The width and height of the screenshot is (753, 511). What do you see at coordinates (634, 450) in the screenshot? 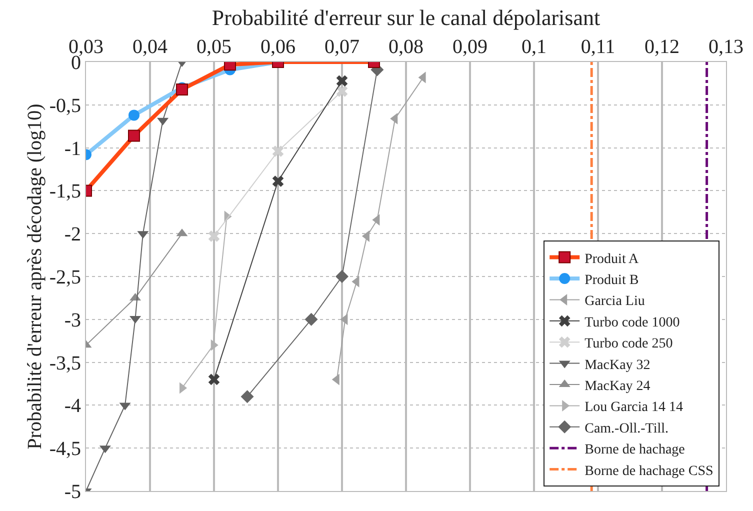
I see `ref-line-label: Borne de hachage` at bounding box center [634, 450].